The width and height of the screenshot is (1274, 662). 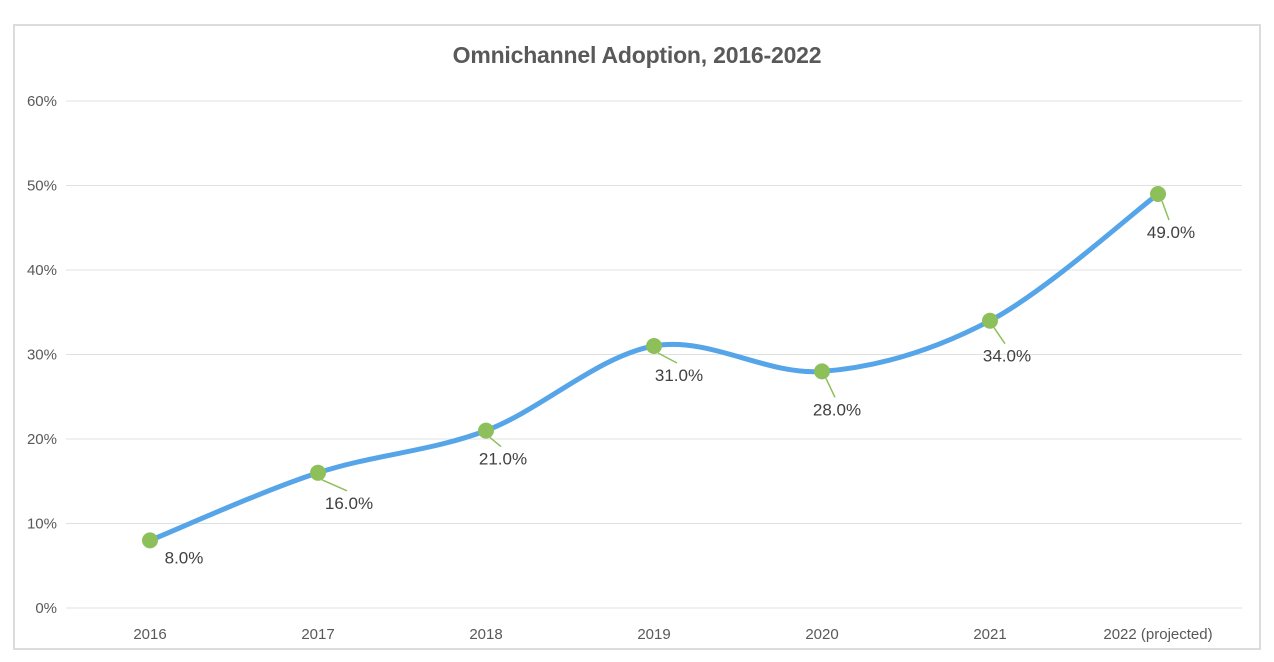 What do you see at coordinates (42, 439) in the screenshot?
I see `y-axis-tick-label: 20%` at bounding box center [42, 439].